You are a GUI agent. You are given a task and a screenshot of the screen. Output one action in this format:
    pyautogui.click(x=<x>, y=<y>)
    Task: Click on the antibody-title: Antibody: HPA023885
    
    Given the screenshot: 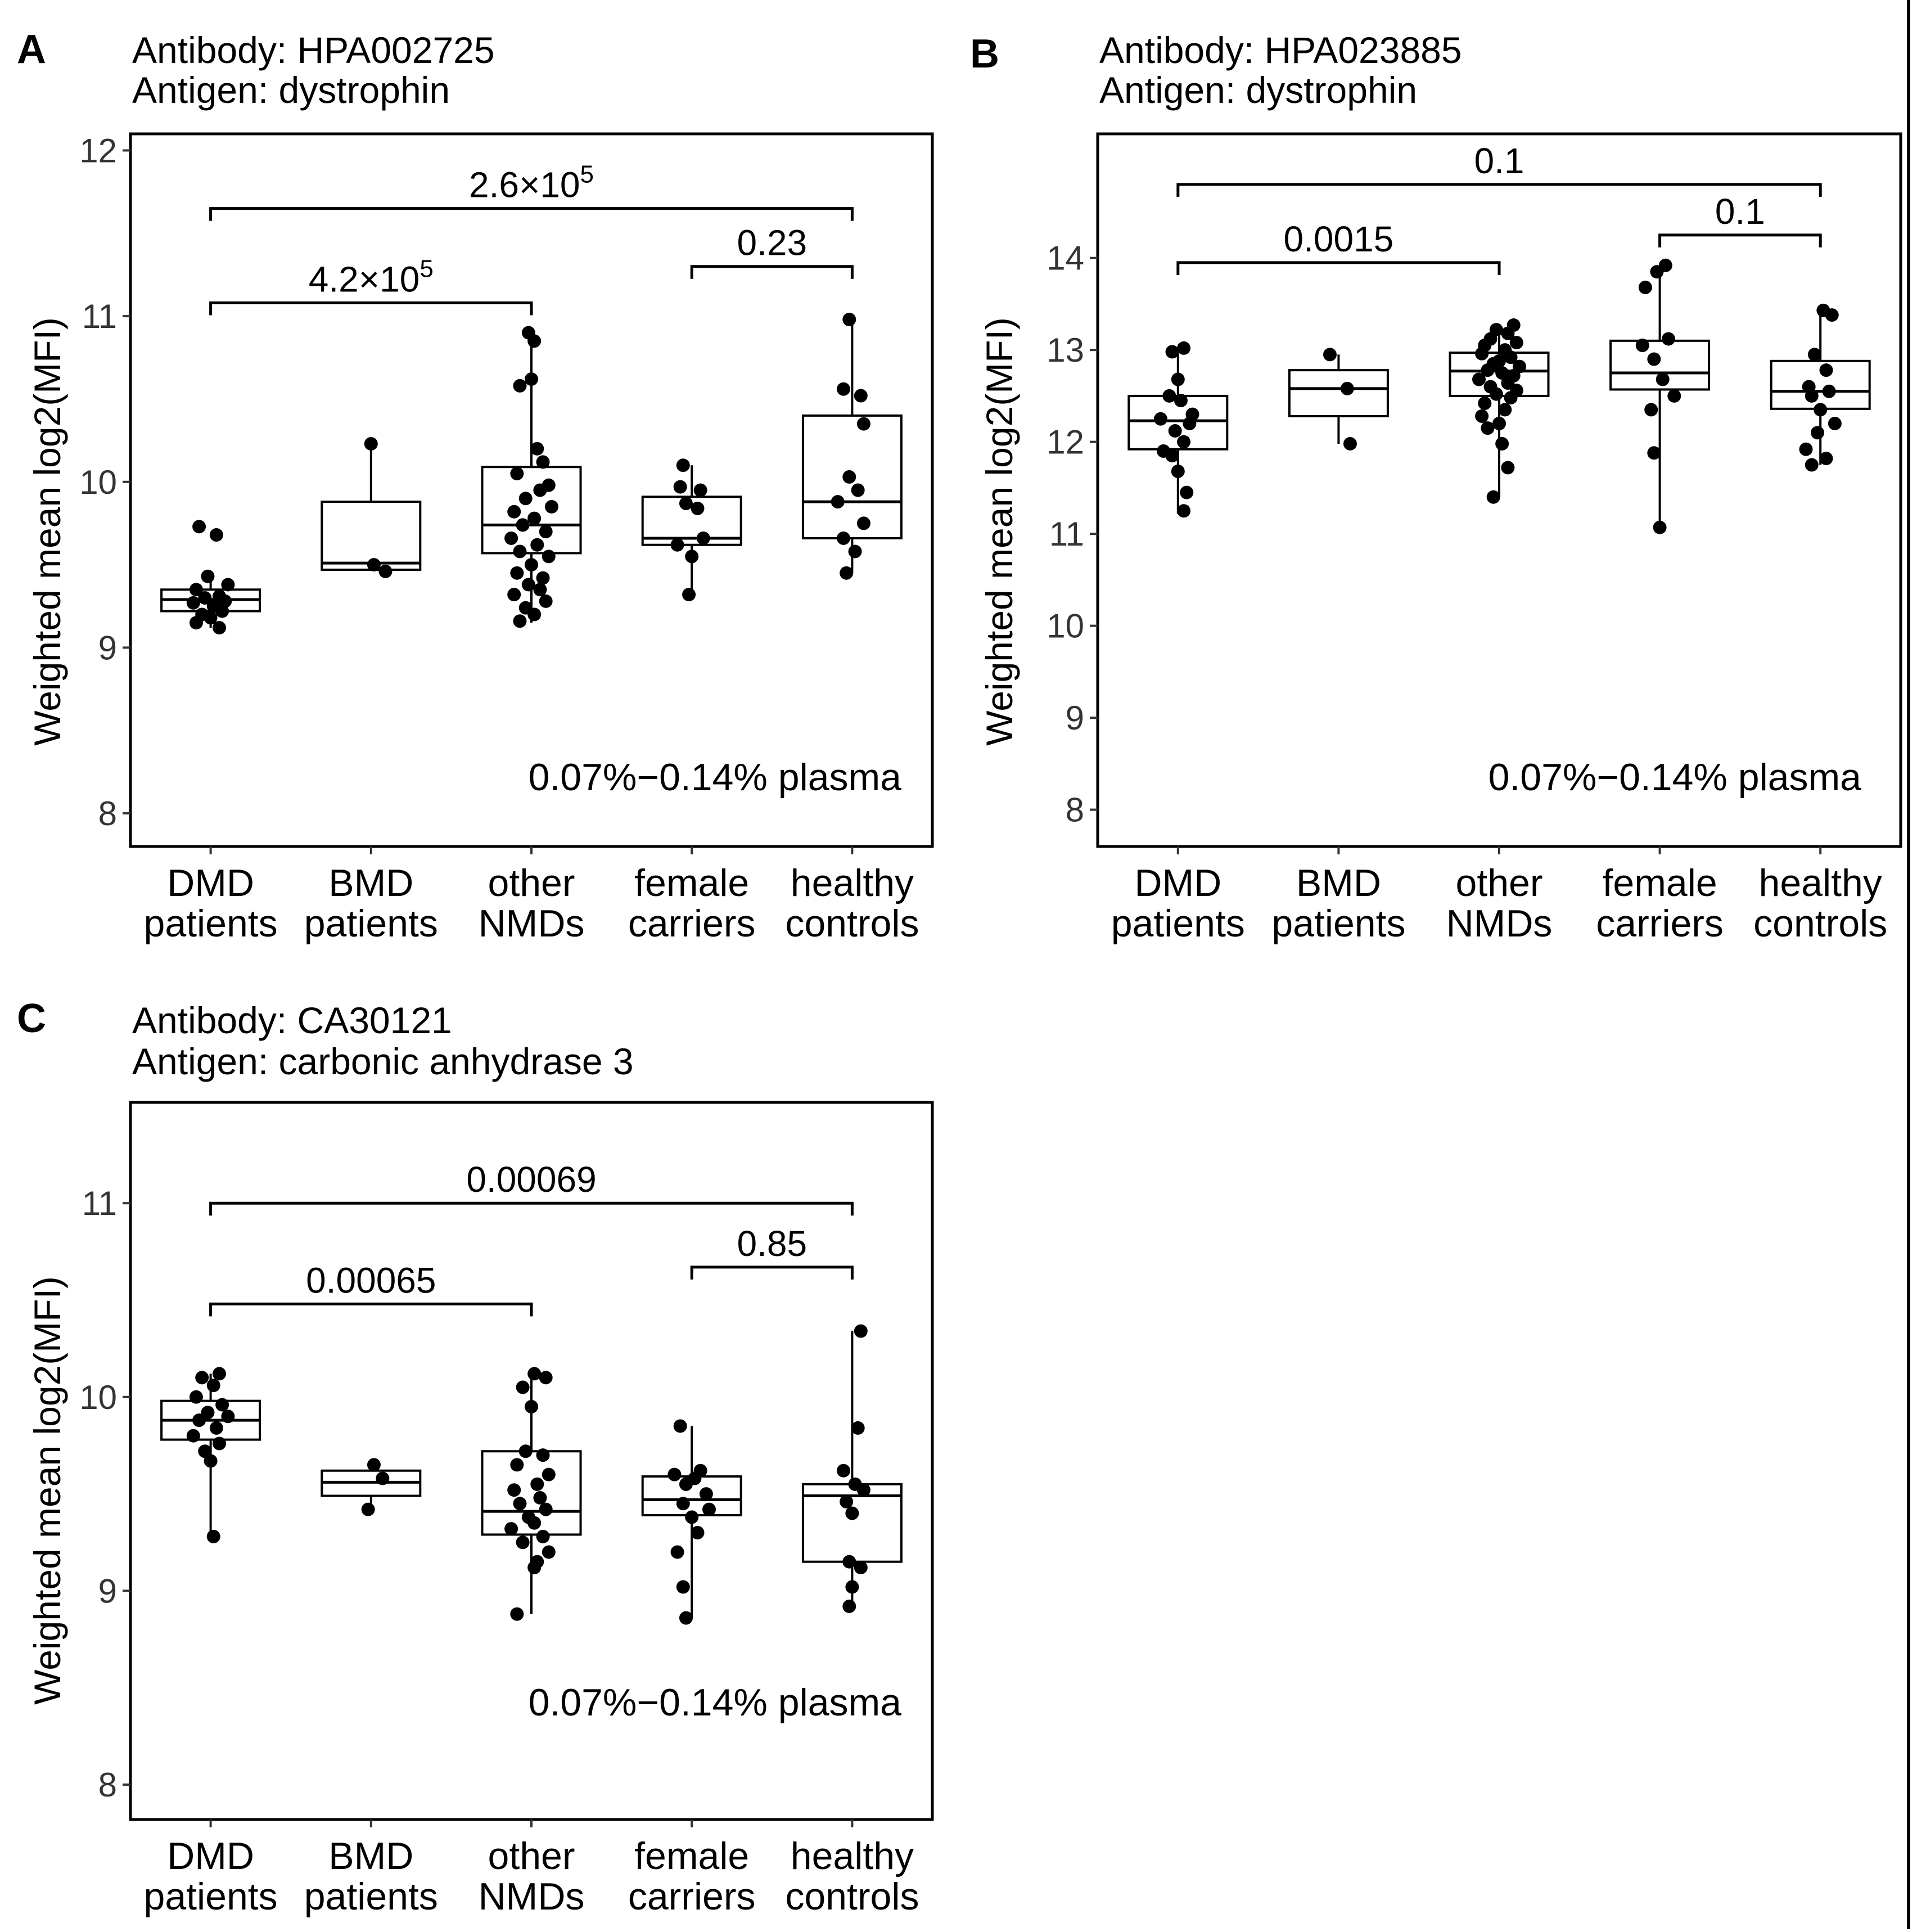 What is the action you would take?
    pyautogui.click(x=1281, y=50)
    